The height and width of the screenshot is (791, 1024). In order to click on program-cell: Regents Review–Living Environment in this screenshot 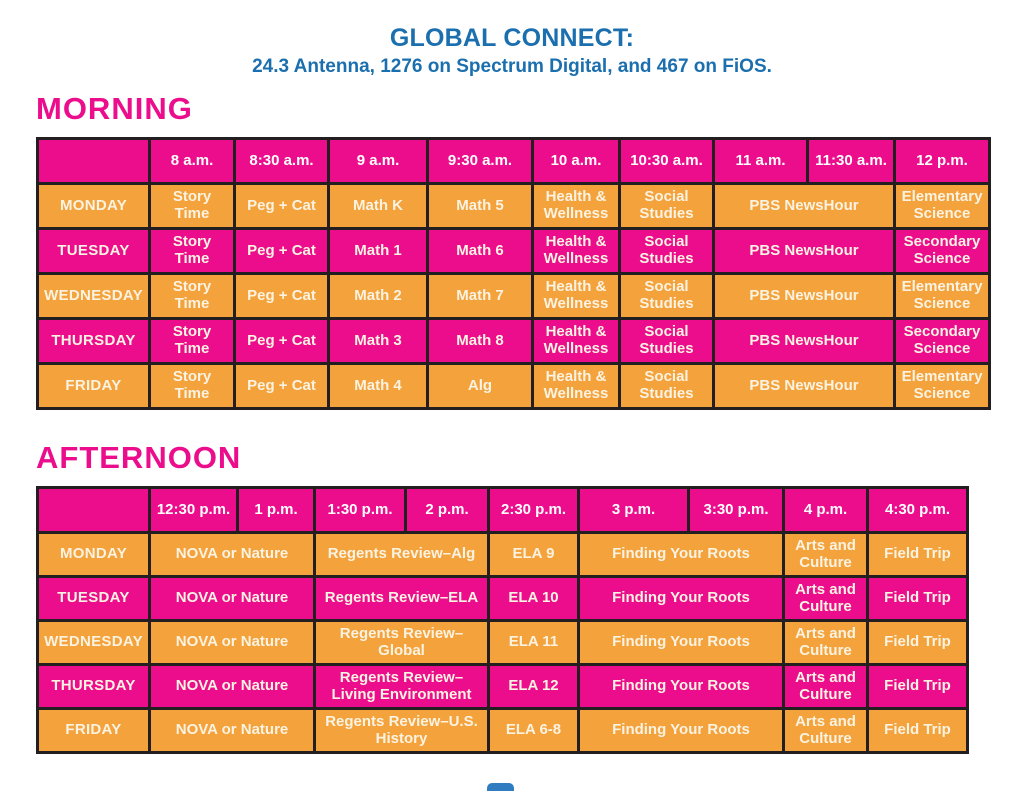, I will do `click(401, 686)`.